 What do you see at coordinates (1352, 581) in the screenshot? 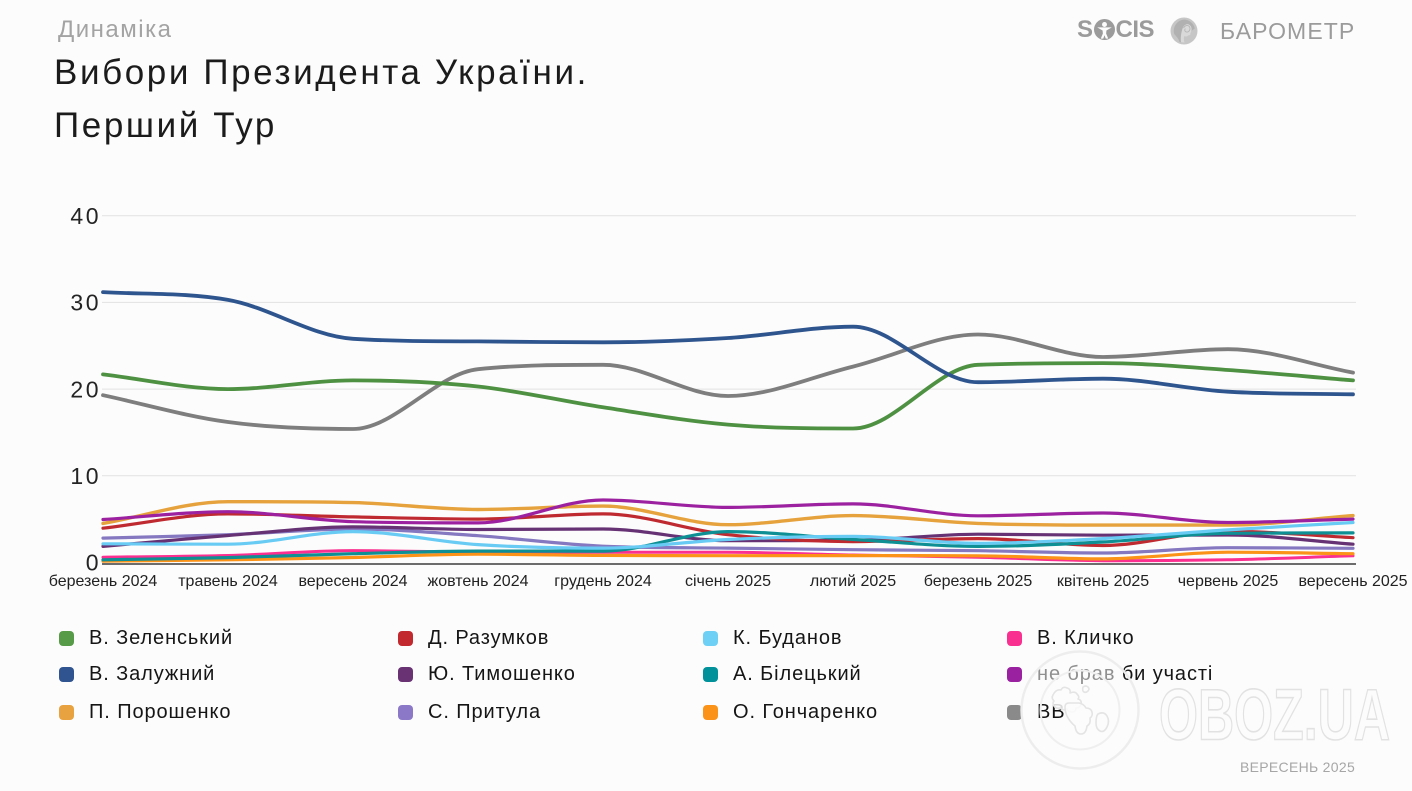
I see `svg-text: вересень 2025` at bounding box center [1352, 581].